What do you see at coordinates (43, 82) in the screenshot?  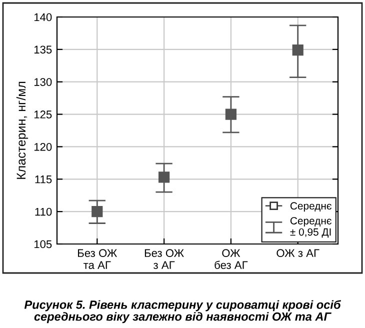 I see `y-tick-label: 130` at bounding box center [43, 82].